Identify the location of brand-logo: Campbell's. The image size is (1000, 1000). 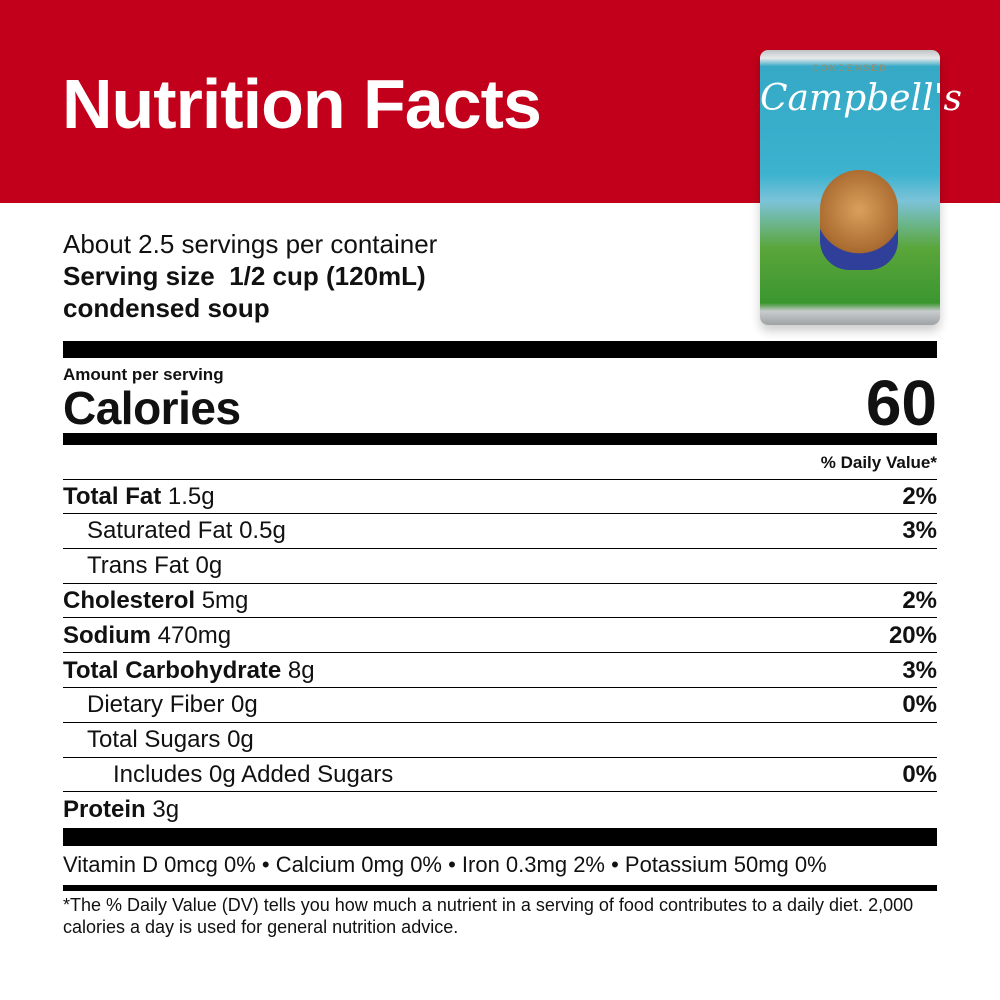
(861, 98).